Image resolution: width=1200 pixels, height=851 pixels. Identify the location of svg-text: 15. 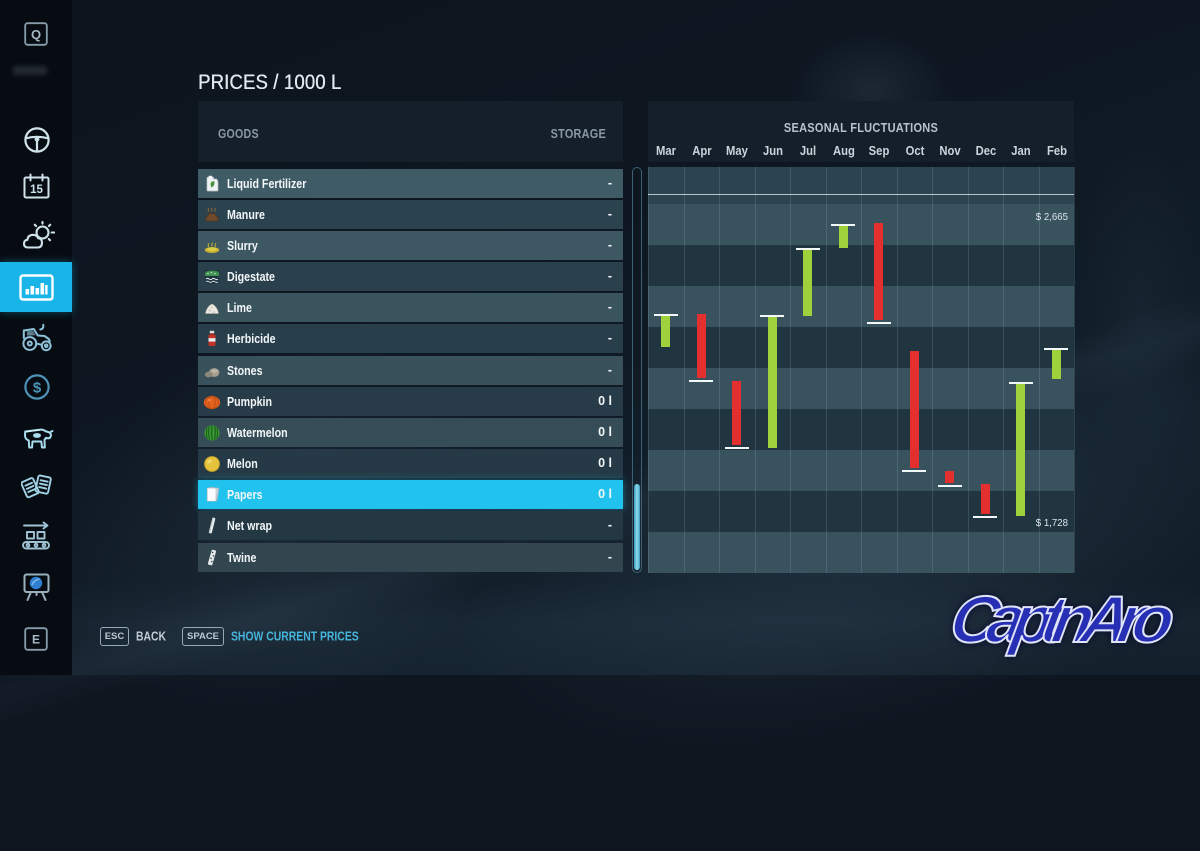
(36, 190).